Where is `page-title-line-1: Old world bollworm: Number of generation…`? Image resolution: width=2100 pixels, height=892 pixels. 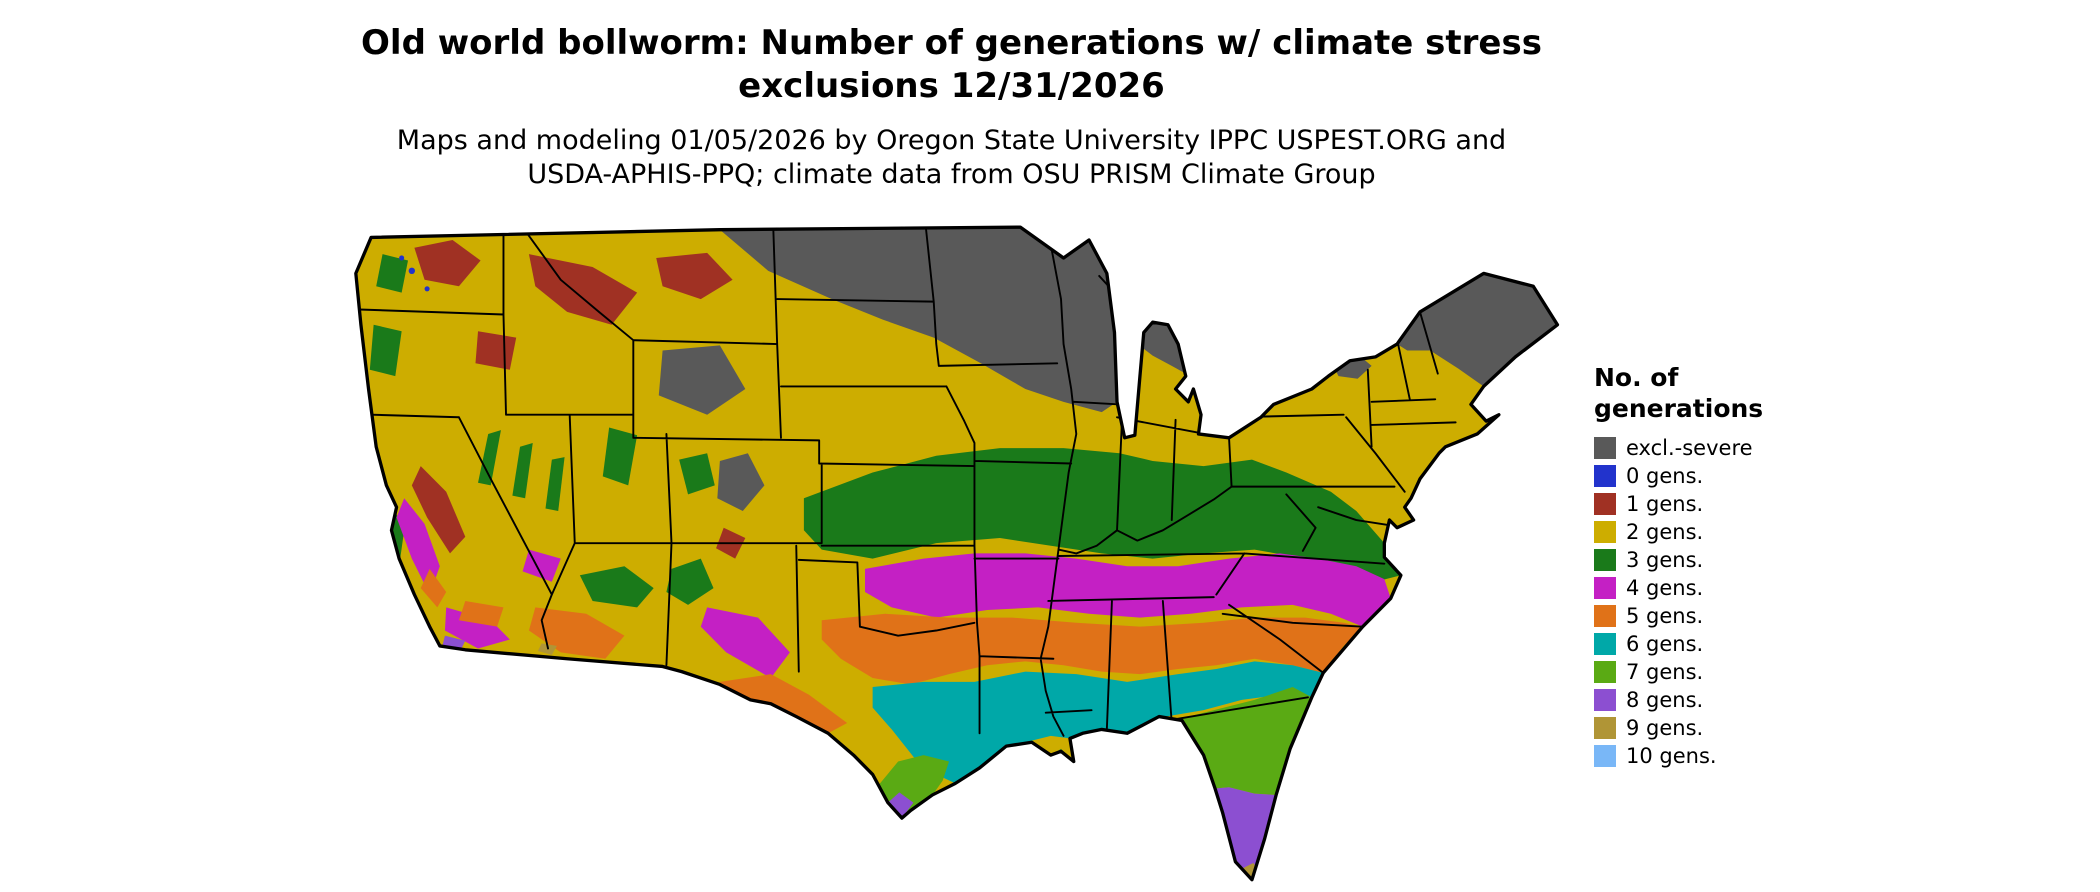 page-title-line-1: Old world bollworm: Number of generation… is located at coordinates (951, 43).